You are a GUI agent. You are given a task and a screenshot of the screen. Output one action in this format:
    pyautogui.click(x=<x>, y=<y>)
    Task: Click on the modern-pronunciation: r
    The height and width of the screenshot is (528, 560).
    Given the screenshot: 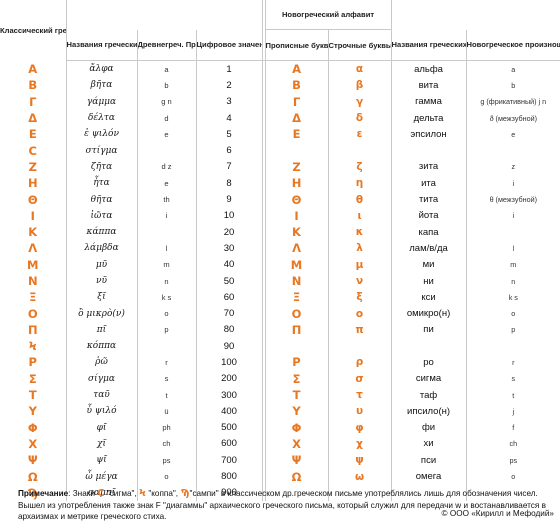 What is the action you would take?
    pyautogui.click(x=512, y=362)
    